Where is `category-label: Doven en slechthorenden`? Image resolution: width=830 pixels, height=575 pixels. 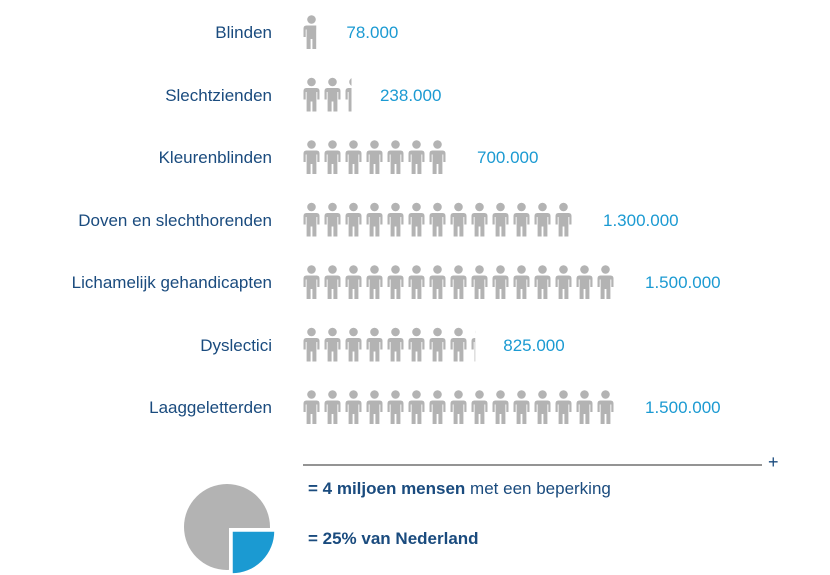 category-label: Doven en slechthorenden is located at coordinates (175, 220).